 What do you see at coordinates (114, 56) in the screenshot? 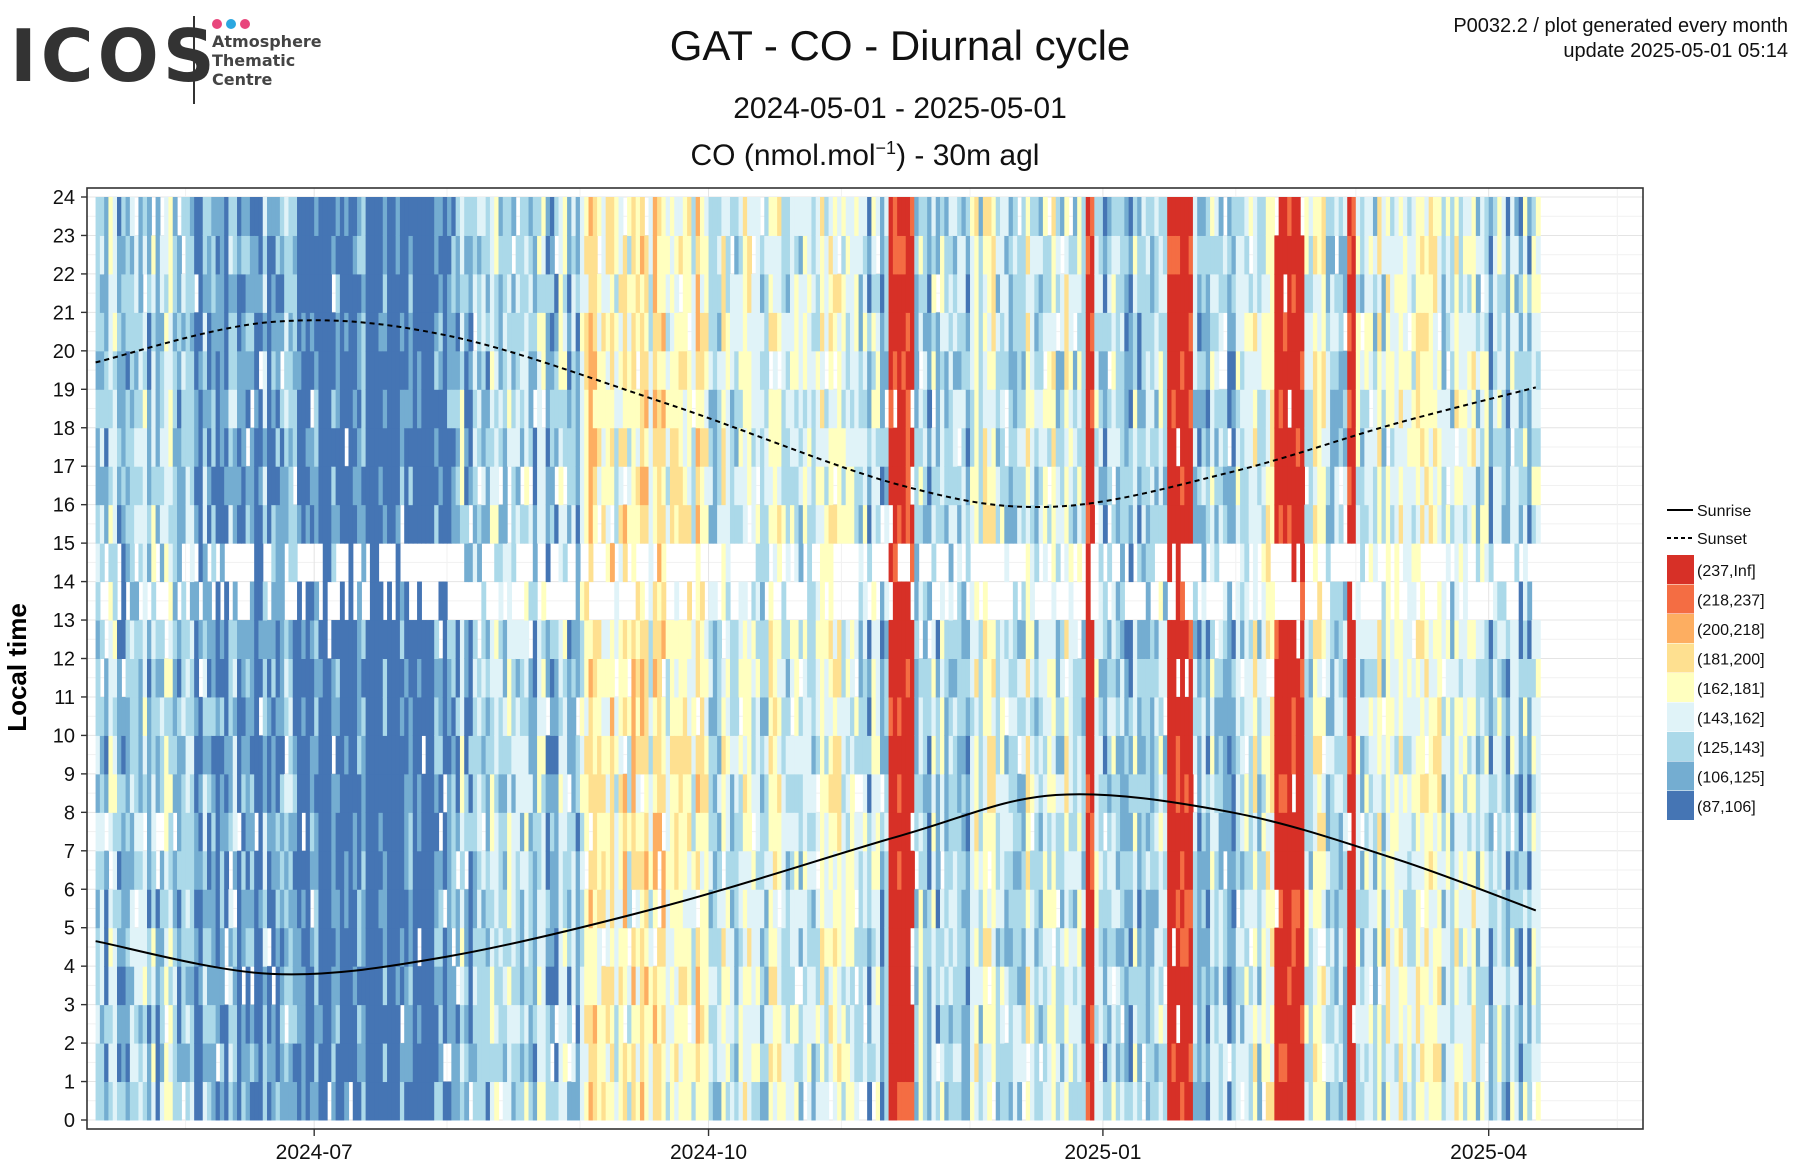
I see `logo-wordmark: ICOS` at bounding box center [114, 56].